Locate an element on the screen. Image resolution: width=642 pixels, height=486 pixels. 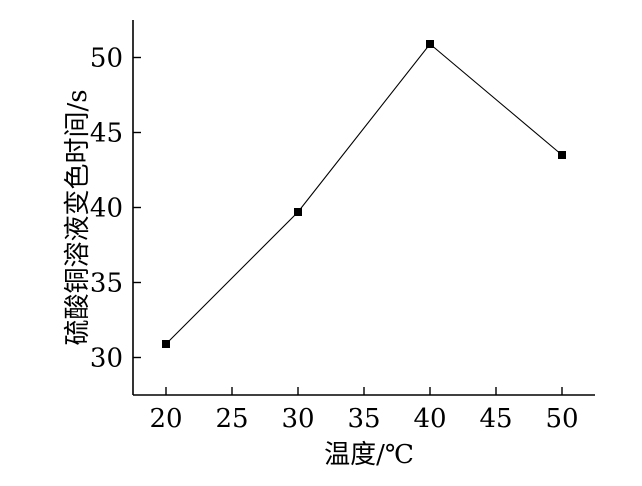
y-tick-label: 50 is located at coordinates (106, 59).